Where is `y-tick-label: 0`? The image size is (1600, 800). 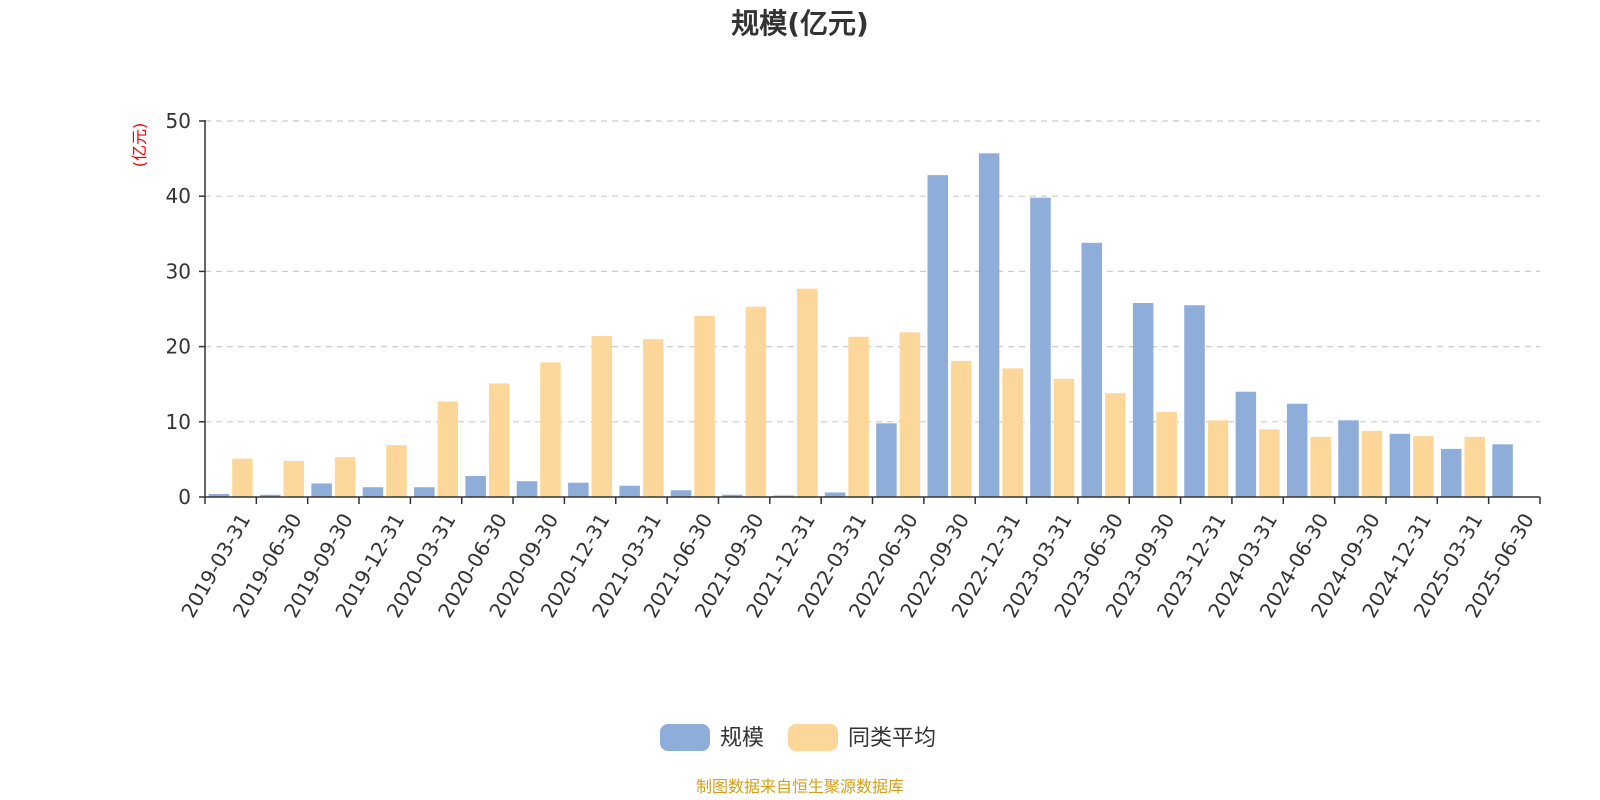 y-tick-label: 0 is located at coordinates (184, 497).